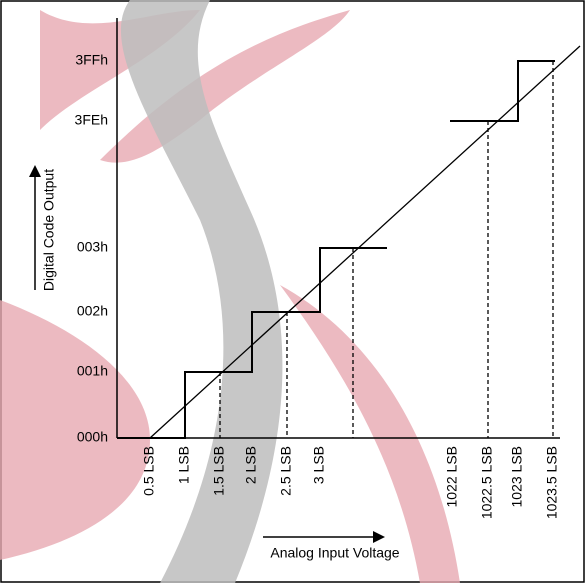  Describe the element at coordinates (184, 465) in the screenshot. I see `x-label: 1 LSB` at that location.